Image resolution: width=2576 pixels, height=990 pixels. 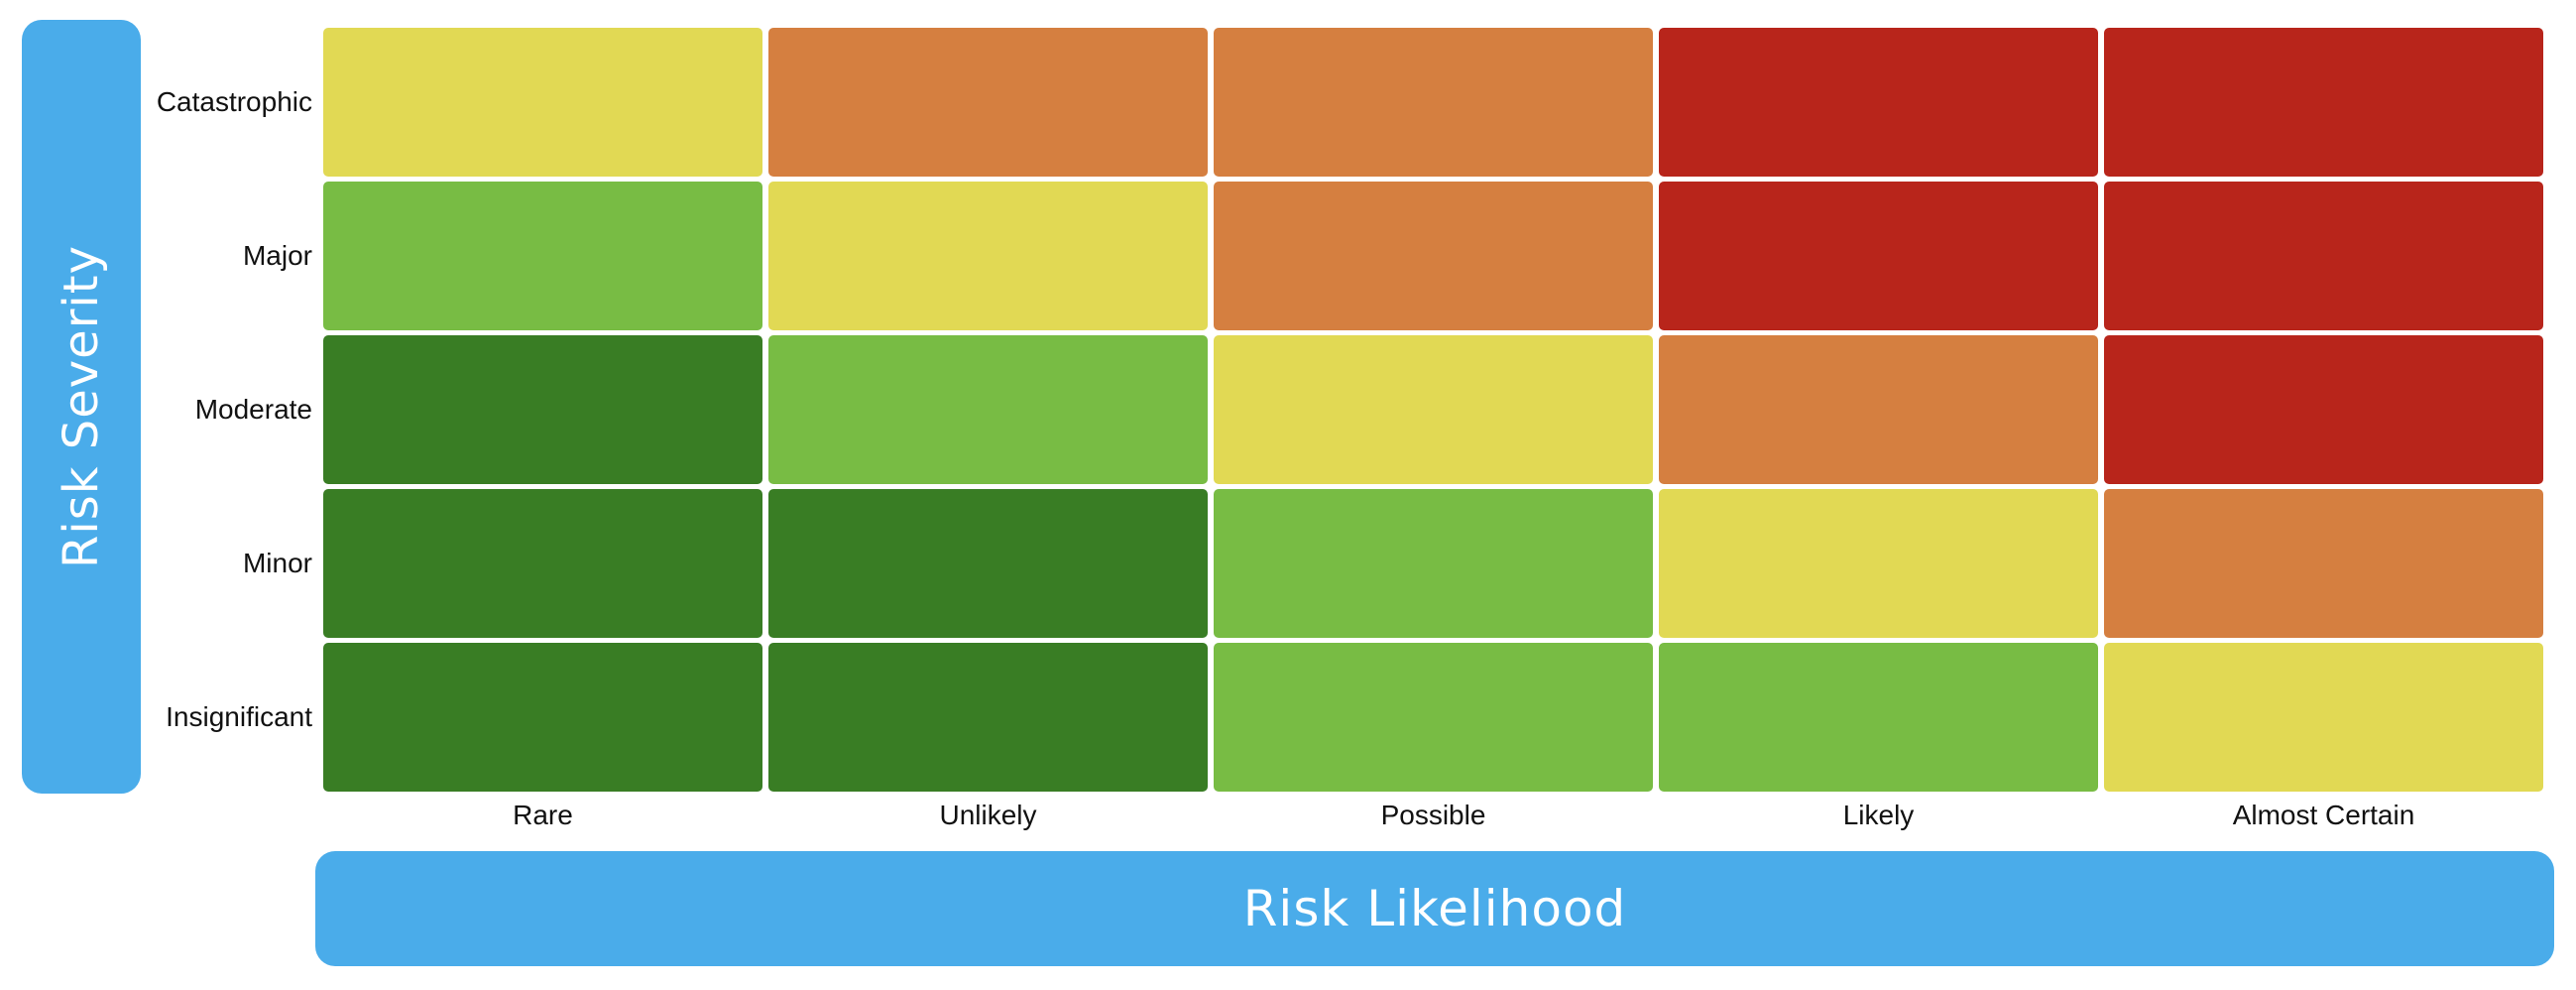 What do you see at coordinates (277, 256) in the screenshot?
I see `row-label-major: Major` at bounding box center [277, 256].